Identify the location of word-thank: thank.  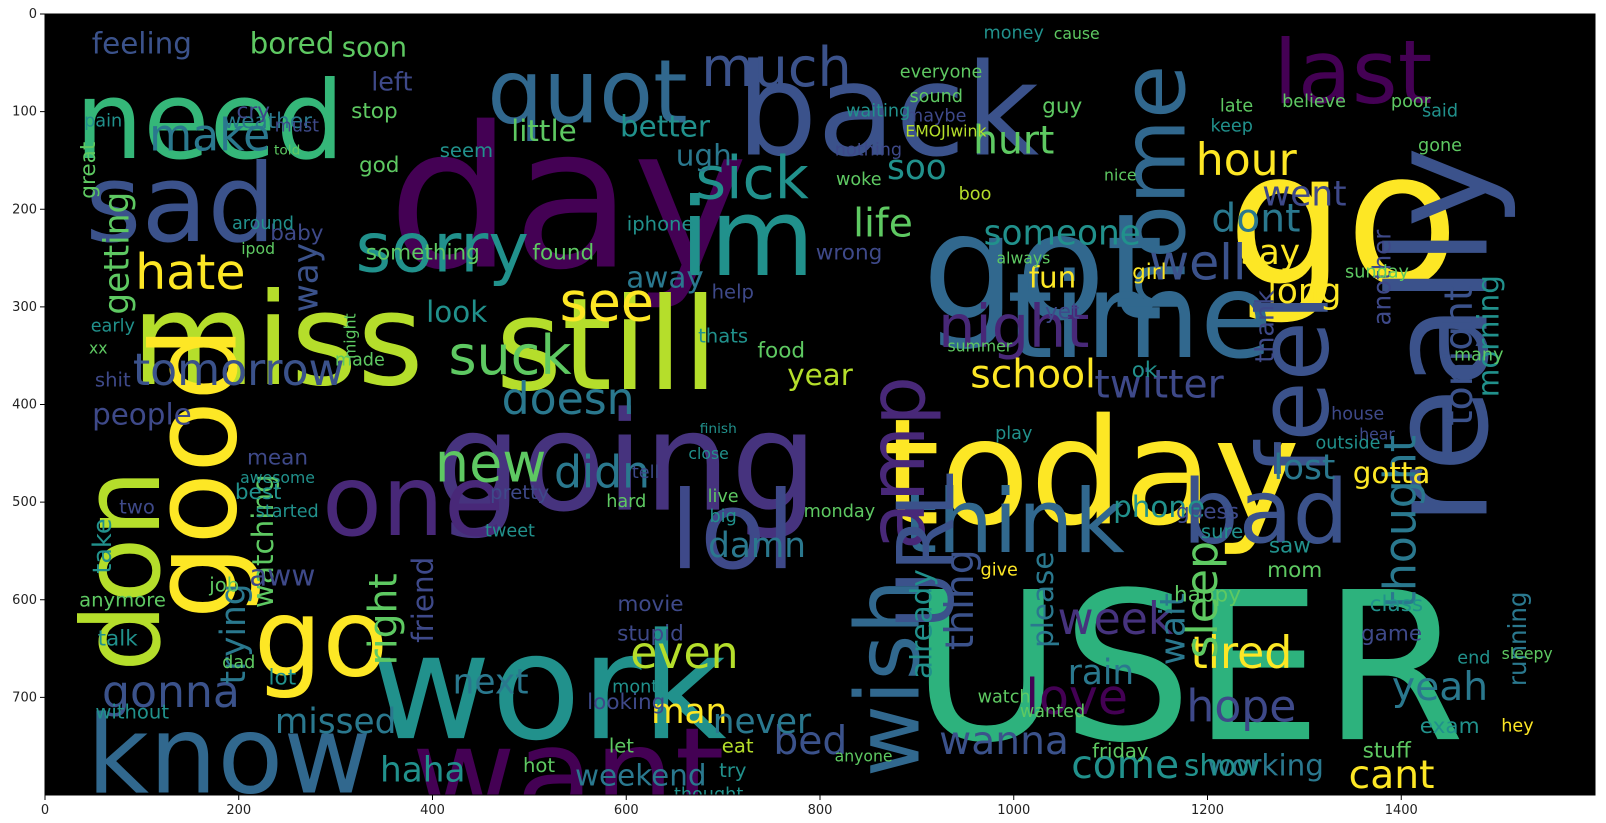
(1266, 326).